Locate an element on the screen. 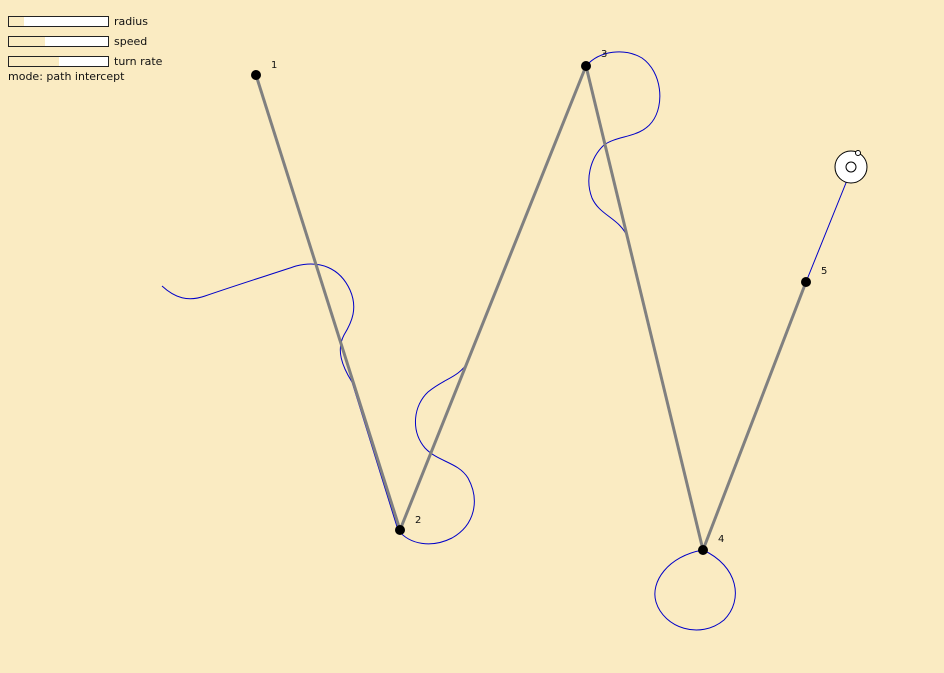 The height and width of the screenshot is (673, 944). vehicle is located at coordinates (851, 167).